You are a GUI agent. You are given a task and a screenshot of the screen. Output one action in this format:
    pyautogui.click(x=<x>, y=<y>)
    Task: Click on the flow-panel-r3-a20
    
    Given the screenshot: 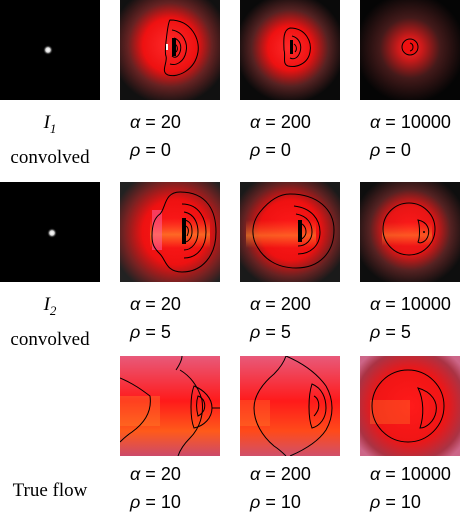 What is the action you would take?
    pyautogui.click(x=170, y=406)
    